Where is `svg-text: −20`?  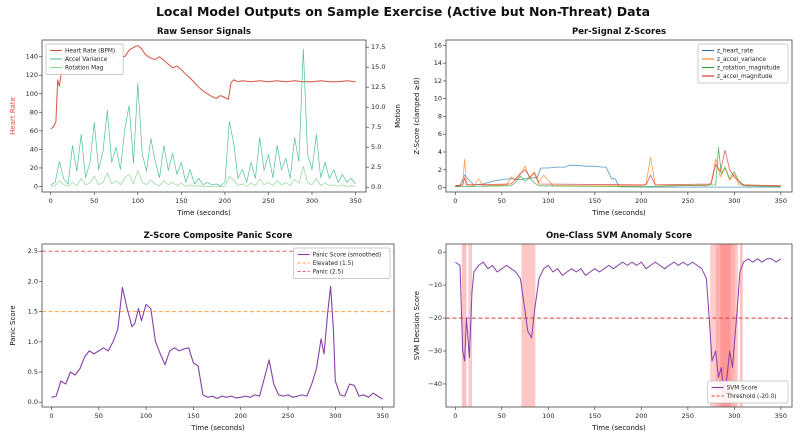
svg-text: −20 is located at coordinates (435, 318).